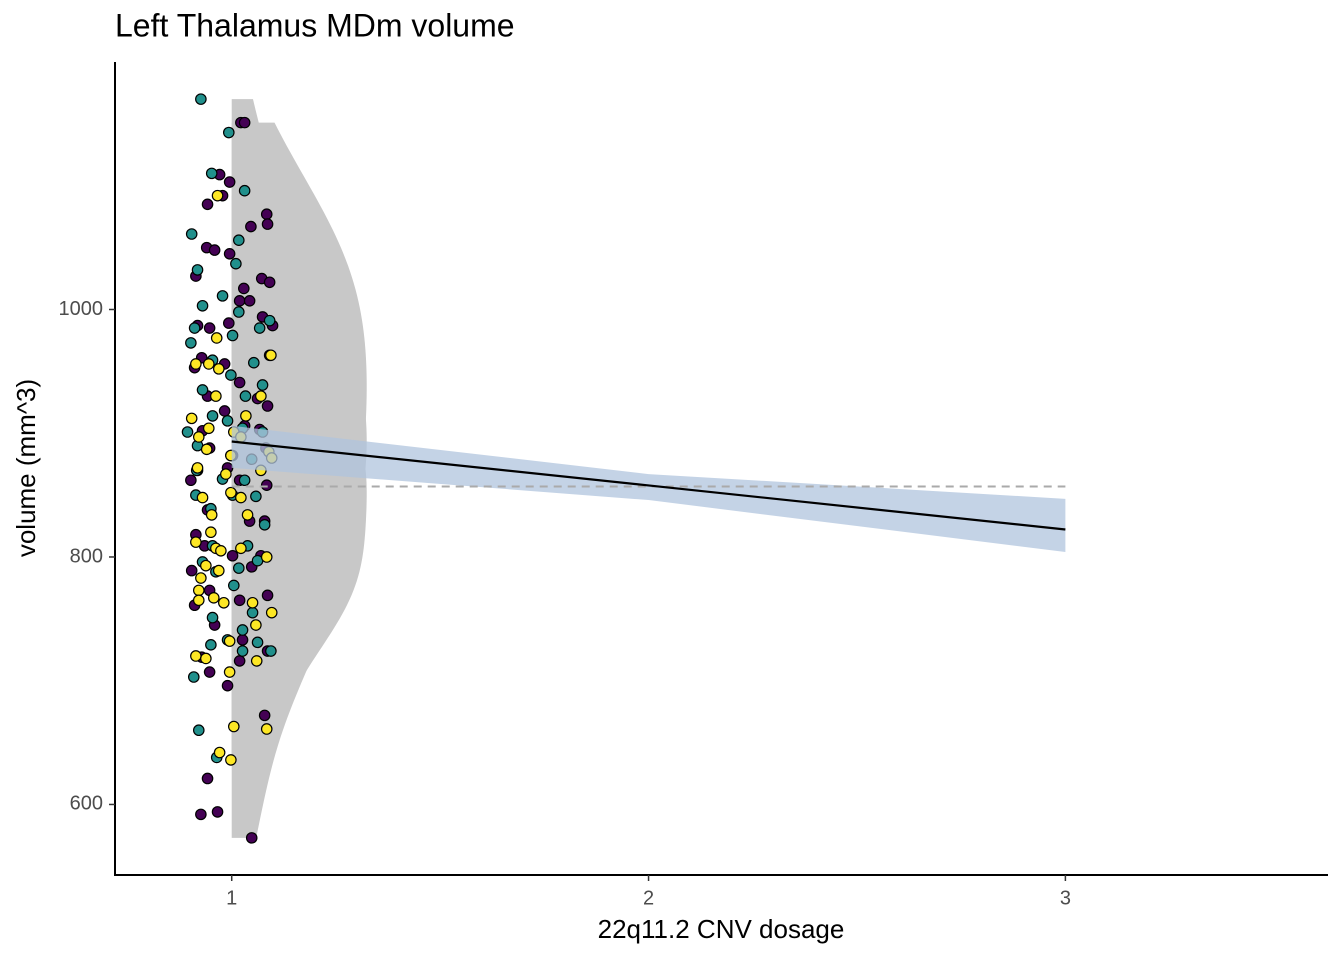  Describe the element at coordinates (81, 309) in the screenshot. I see `y-tick-label: 1000` at that location.